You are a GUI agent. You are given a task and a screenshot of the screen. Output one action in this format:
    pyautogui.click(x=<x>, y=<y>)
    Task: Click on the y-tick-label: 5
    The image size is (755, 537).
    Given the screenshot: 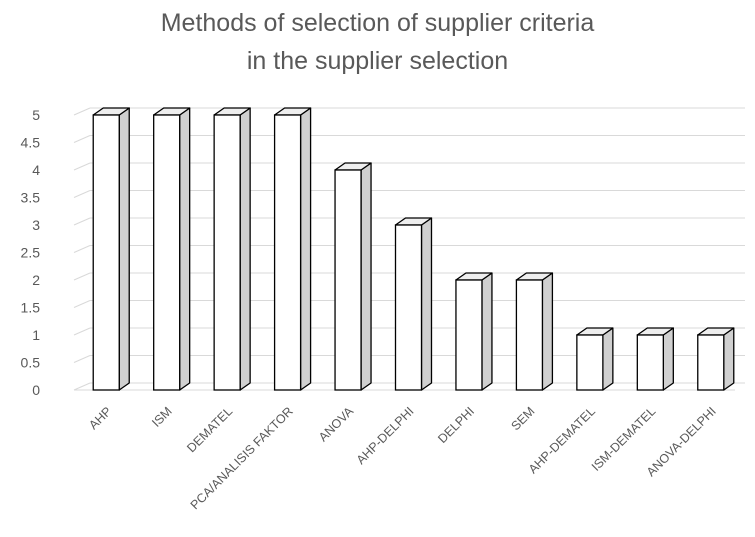 What is the action you would take?
    pyautogui.click(x=36, y=115)
    